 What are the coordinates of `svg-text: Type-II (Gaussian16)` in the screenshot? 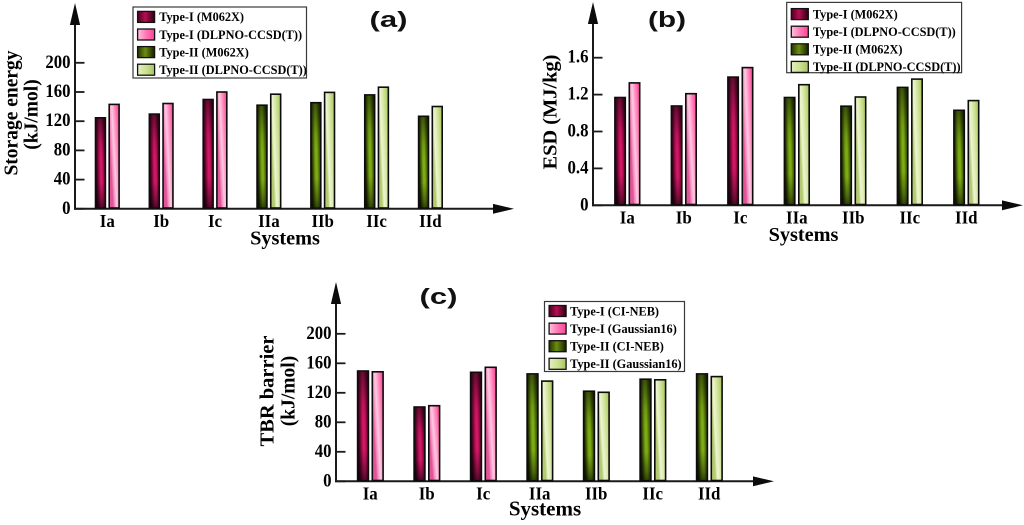 It's located at (626, 364).